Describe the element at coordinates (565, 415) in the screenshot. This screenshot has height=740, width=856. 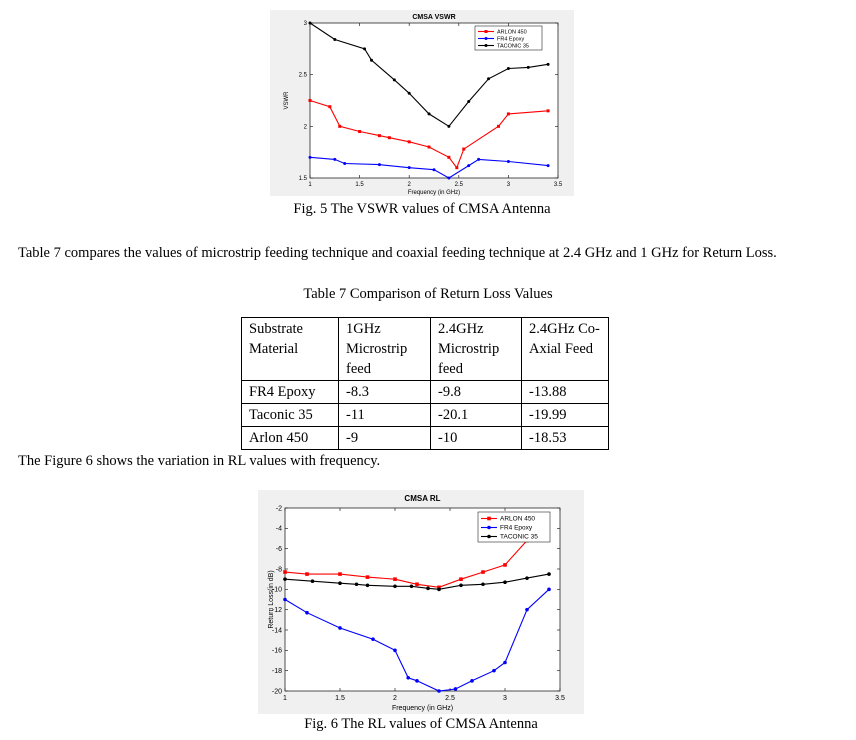
I see `table-cell: -19.99` at that location.